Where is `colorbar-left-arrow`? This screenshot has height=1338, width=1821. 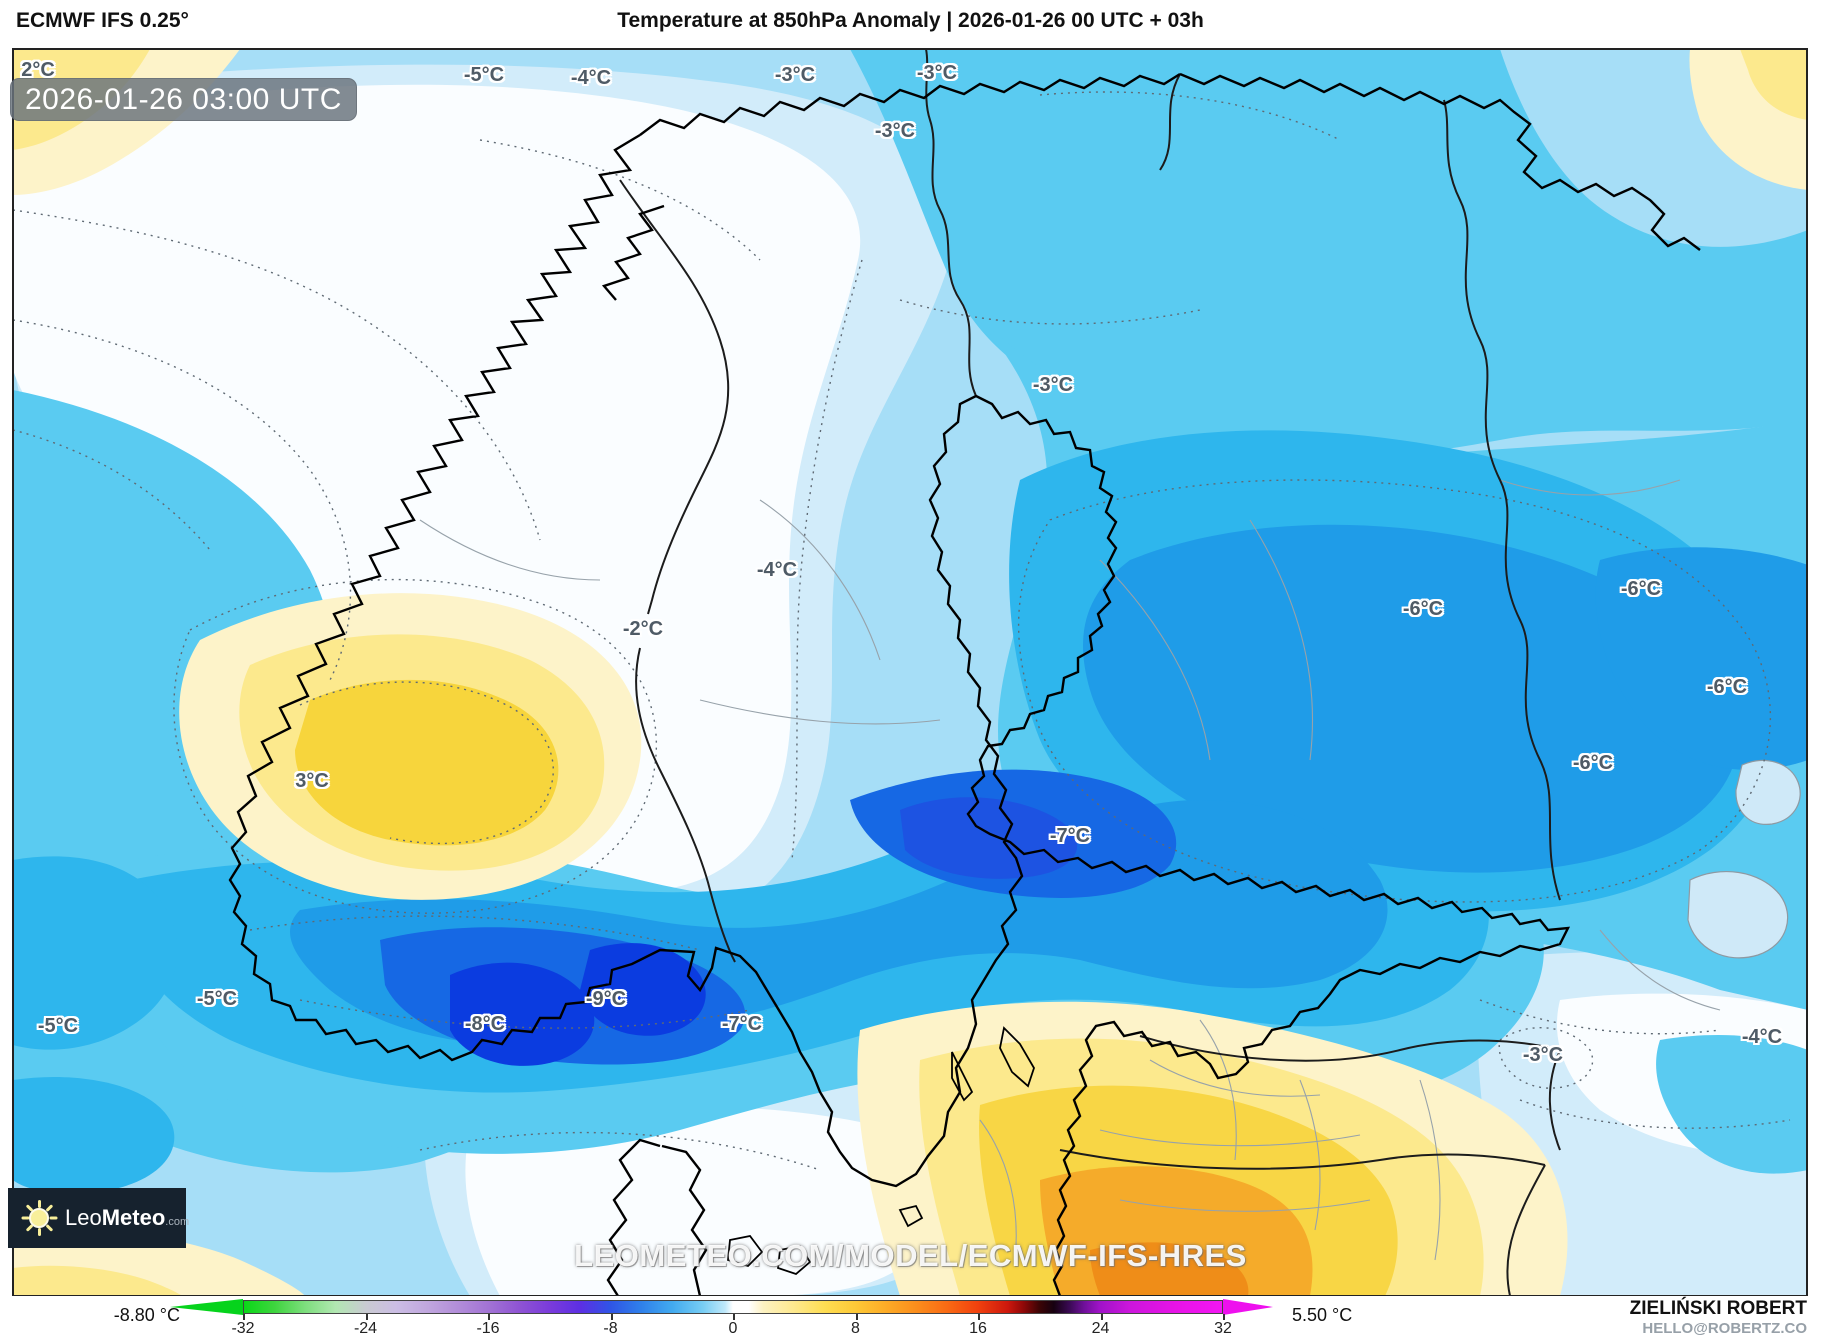 colorbar-left-arrow is located at coordinates (206, 1307).